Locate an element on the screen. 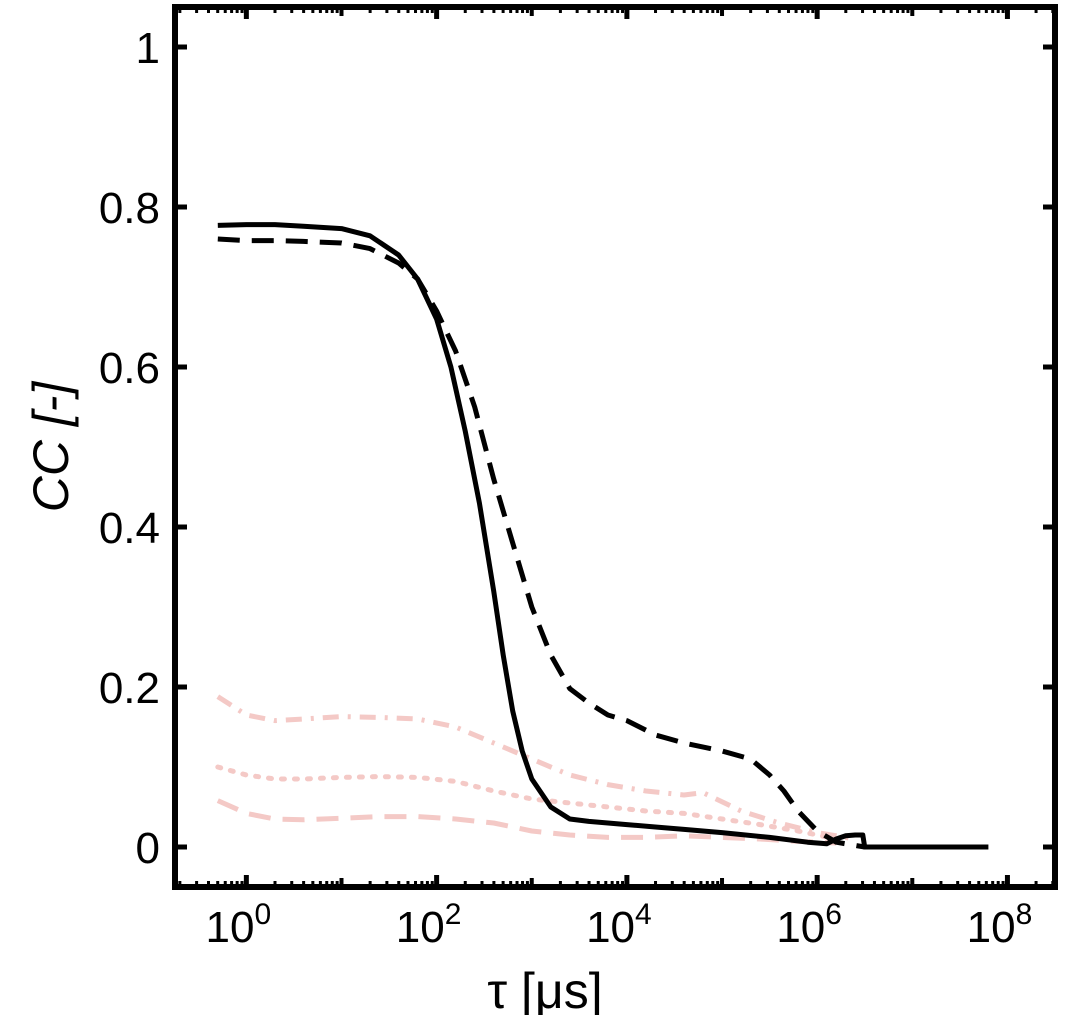 This screenshot has height=1015, width=1085. y-tick-label: 0.6 is located at coordinates (129, 368).